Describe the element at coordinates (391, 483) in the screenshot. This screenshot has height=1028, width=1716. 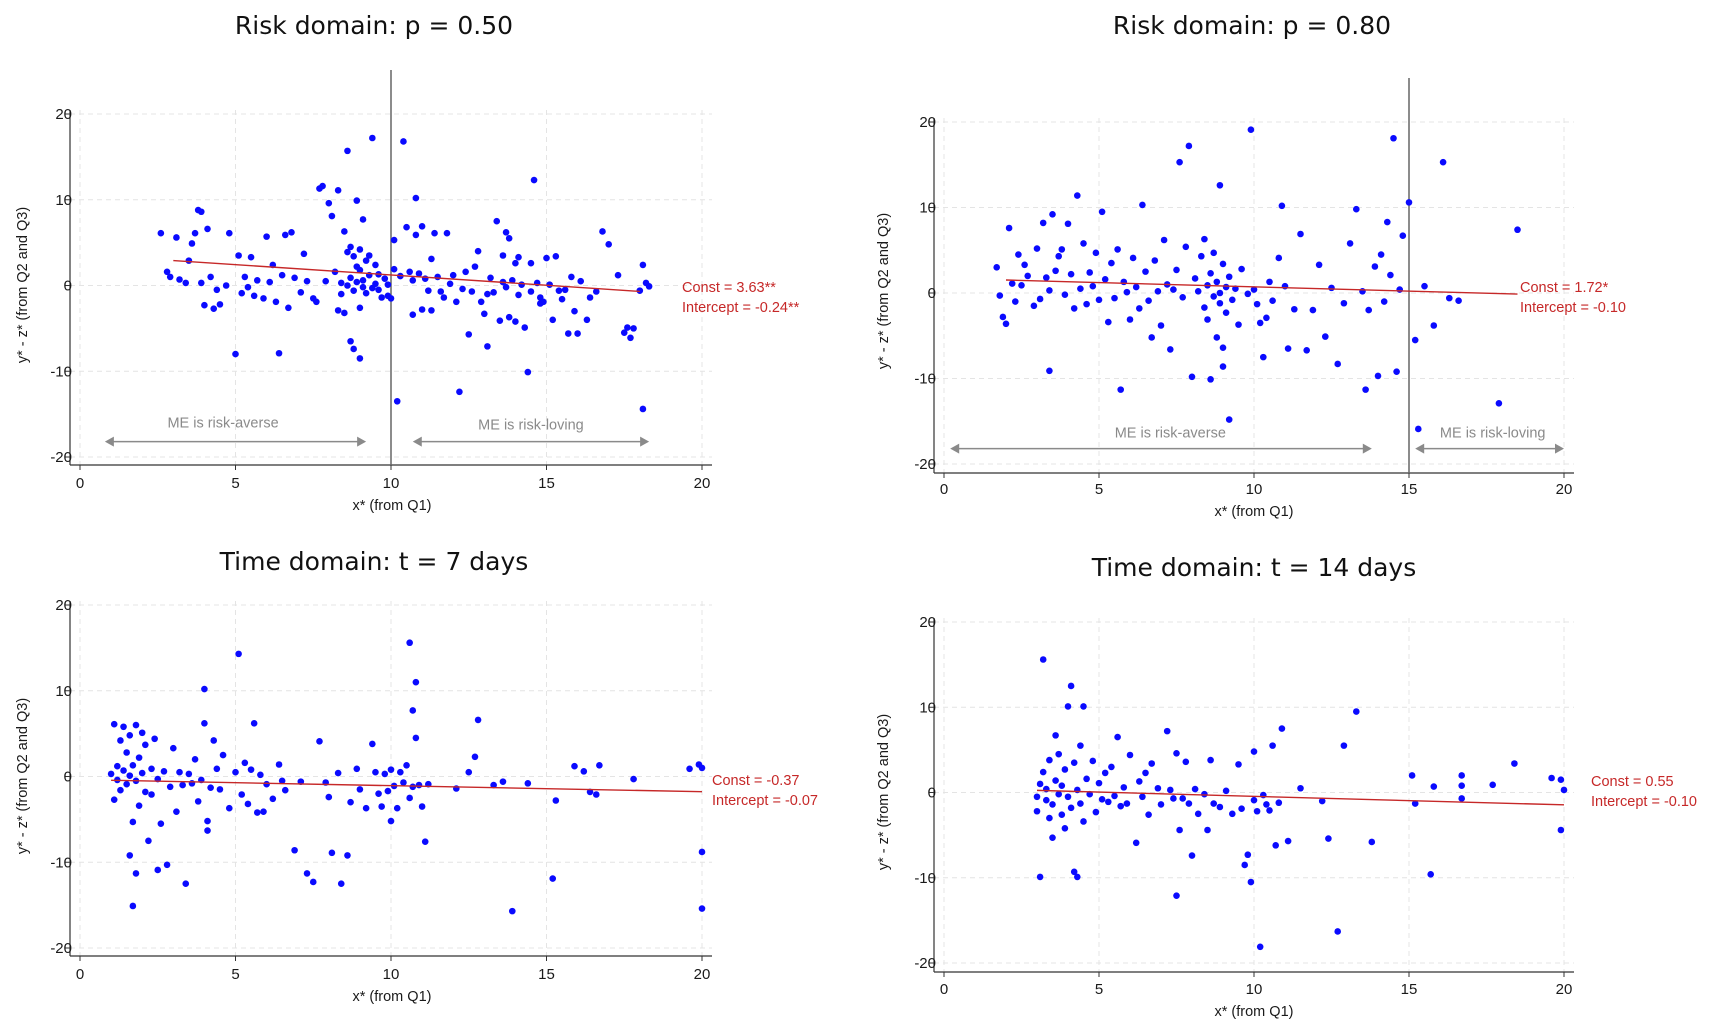
I see `x-tick-label: 10` at that location.